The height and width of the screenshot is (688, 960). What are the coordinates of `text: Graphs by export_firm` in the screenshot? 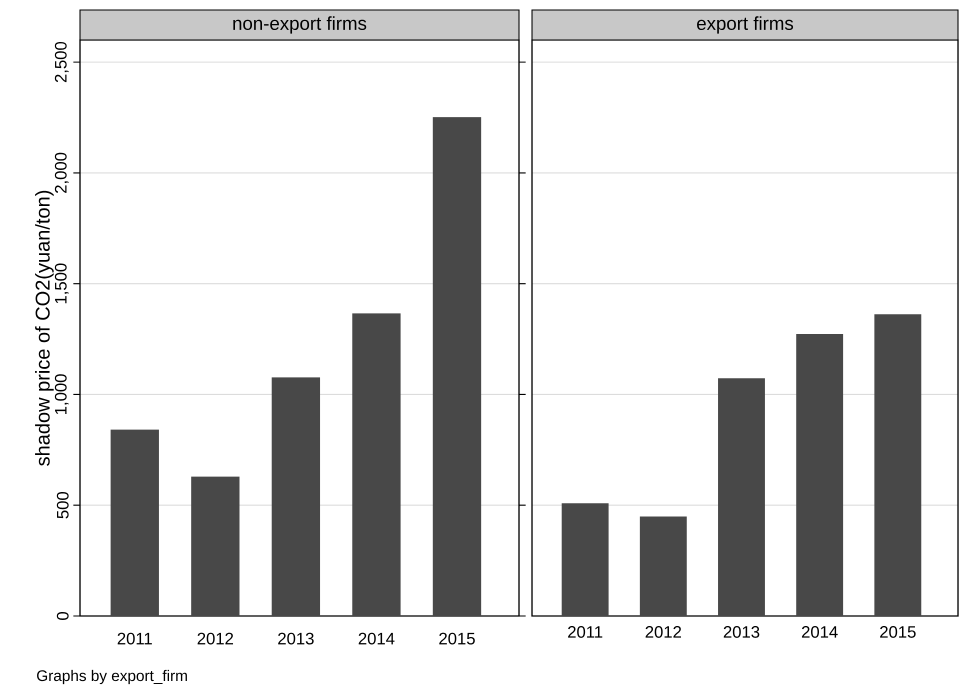 It's located at (112, 677).